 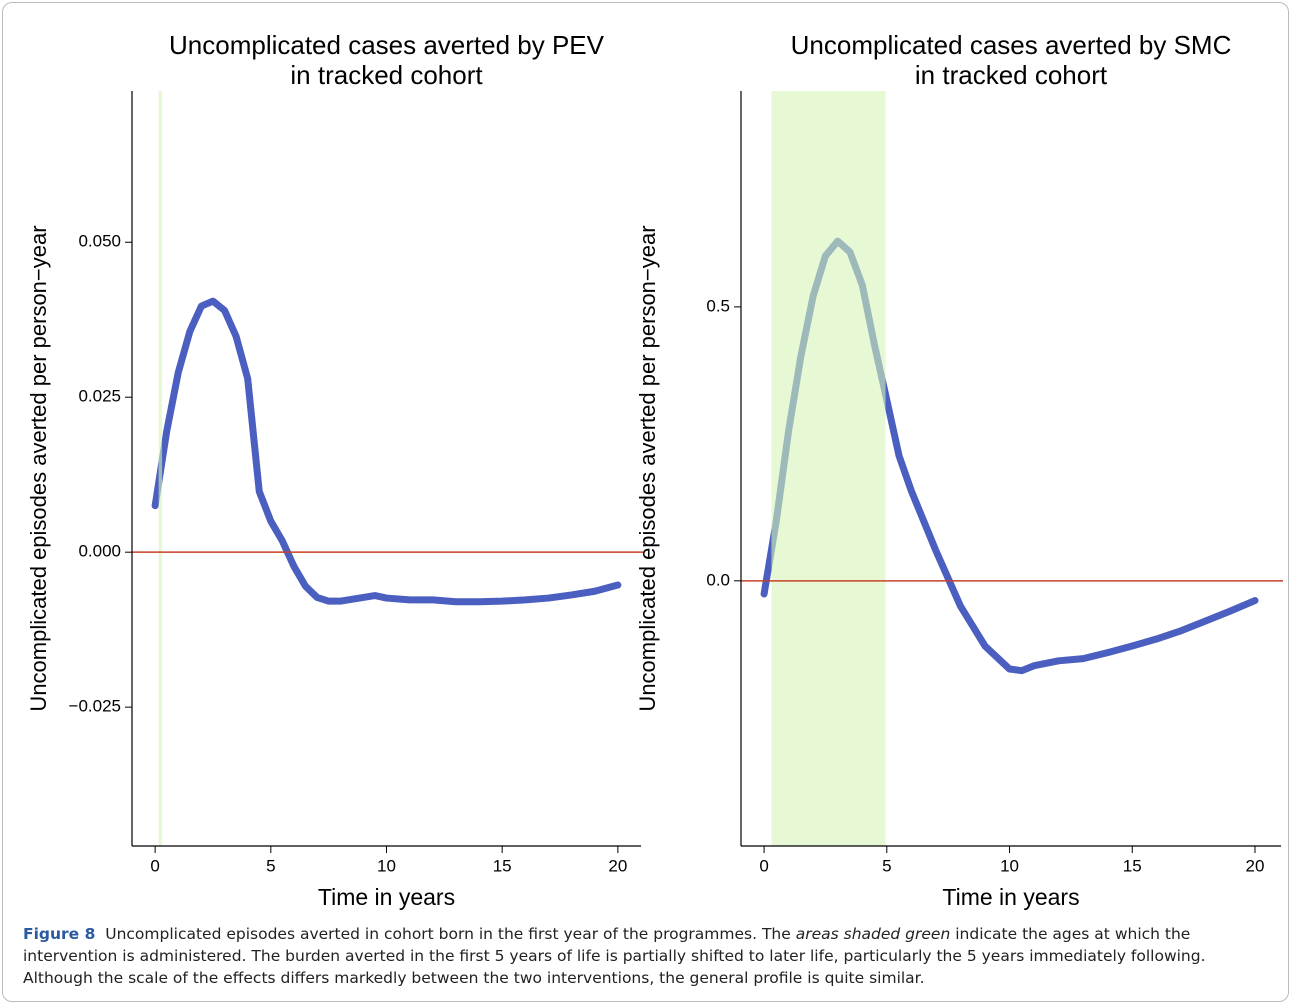 I want to click on chart-title: Uncomplicated cases averted by PEV, so click(x=387, y=45).